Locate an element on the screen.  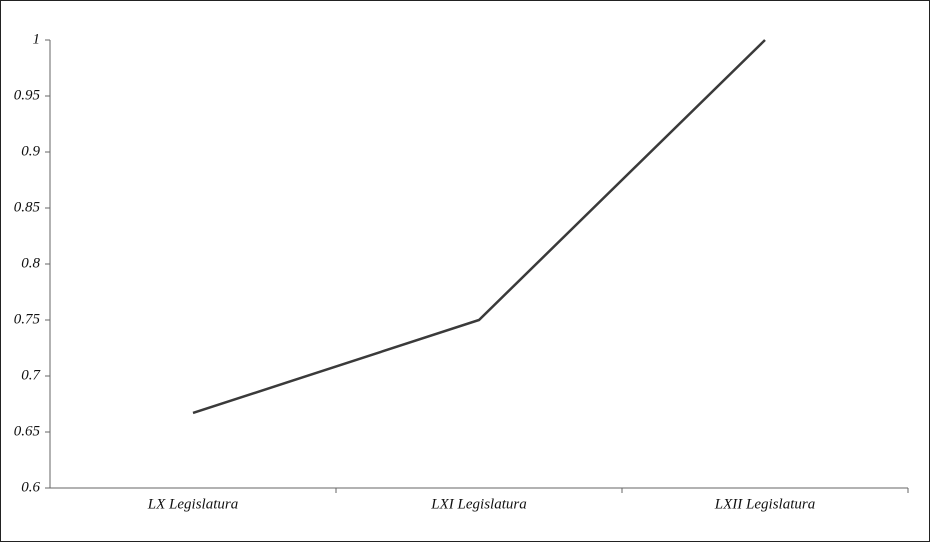
x-tick-label: LX Legislatura is located at coordinates (192, 504).